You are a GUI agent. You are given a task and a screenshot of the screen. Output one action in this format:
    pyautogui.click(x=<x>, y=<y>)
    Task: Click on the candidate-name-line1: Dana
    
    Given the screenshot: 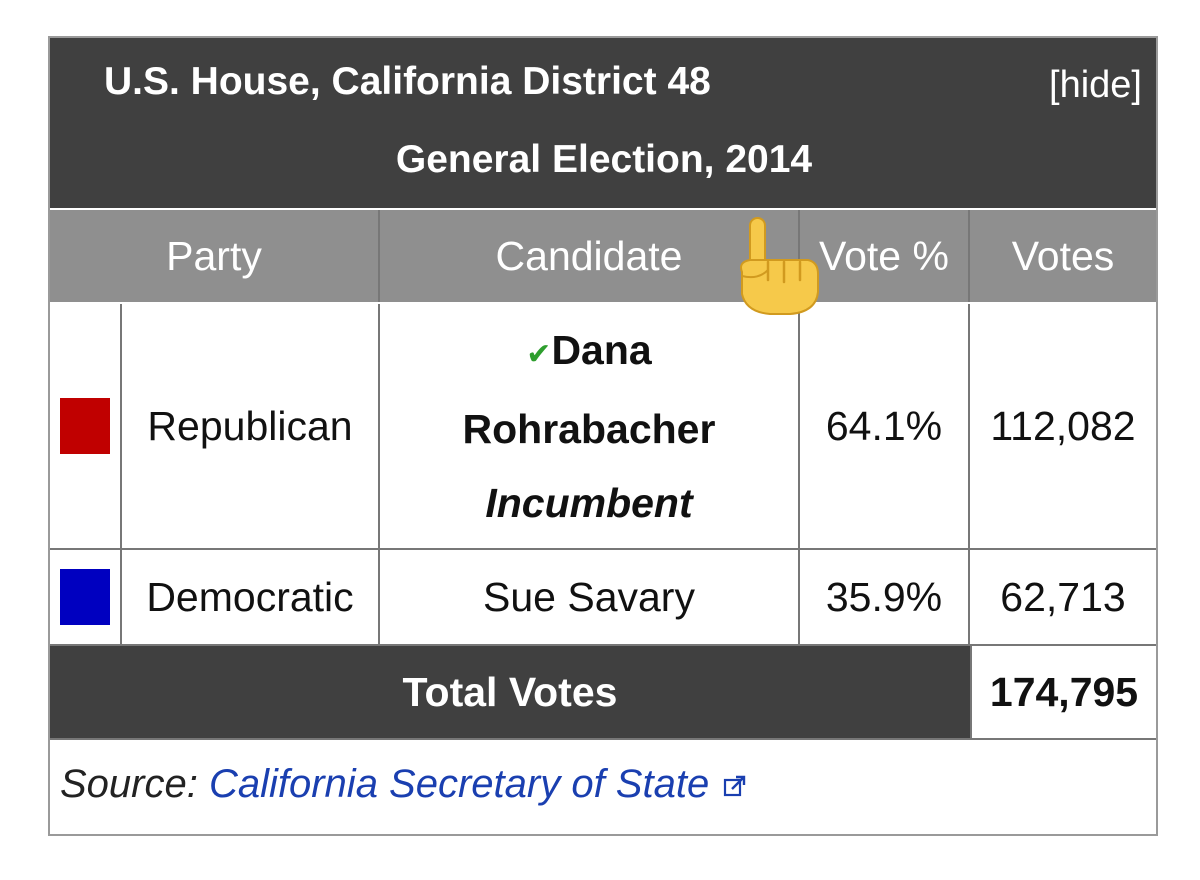 What is the action you would take?
    pyautogui.click(x=601, y=349)
    